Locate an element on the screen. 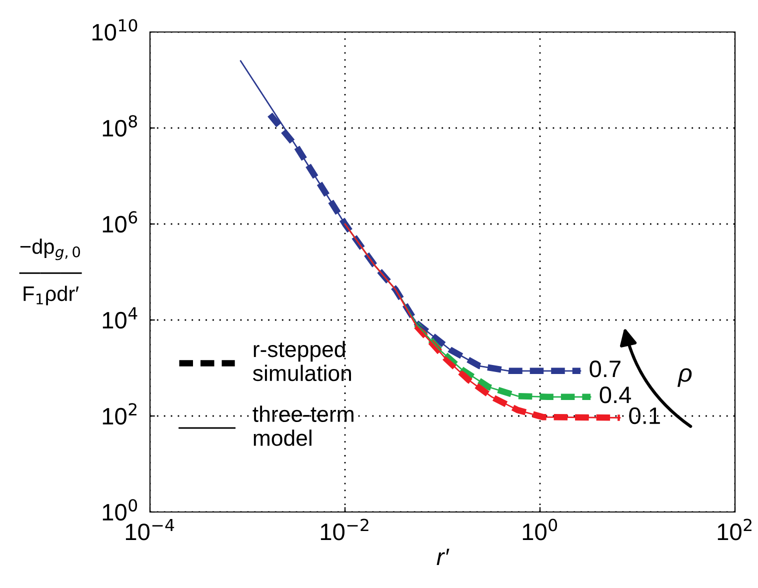 The width and height of the screenshot is (758, 588). x-tick-label: 10$^{2}$ is located at coordinates (735, 529).